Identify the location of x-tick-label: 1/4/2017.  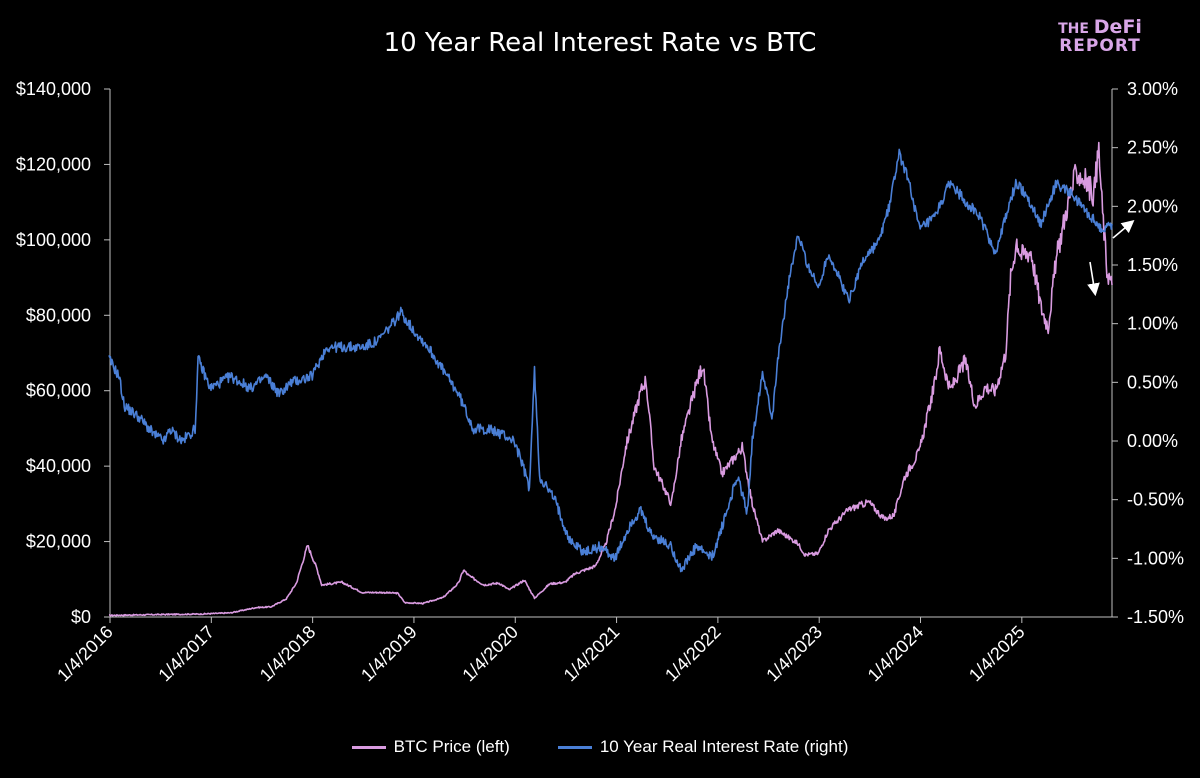
(186, 654).